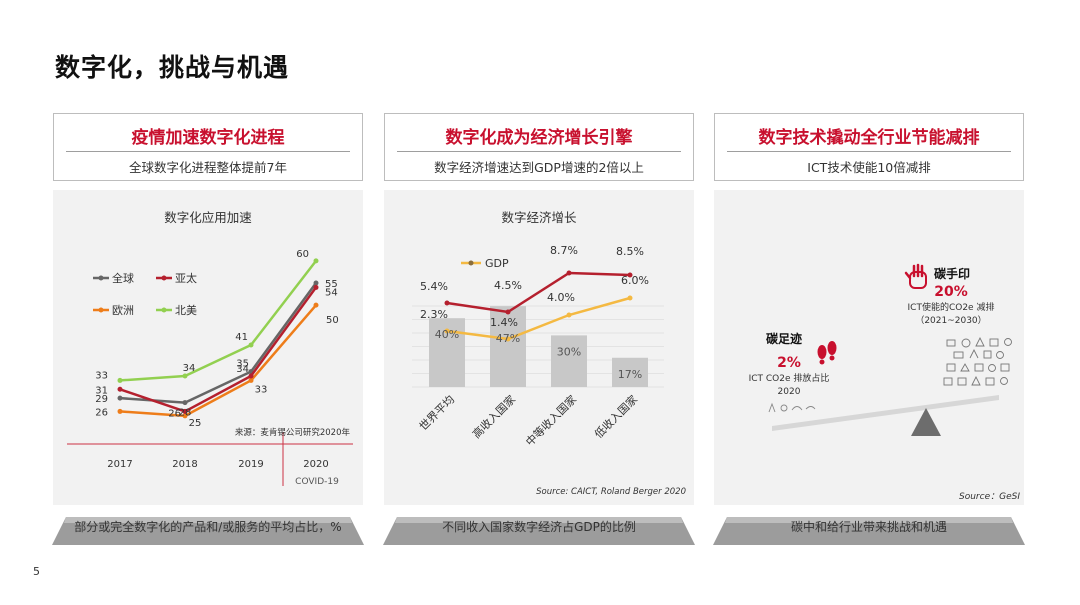 This screenshot has width=1080, height=605. What do you see at coordinates (331, 284) in the screenshot?
I see `data-label: 55` at bounding box center [331, 284].